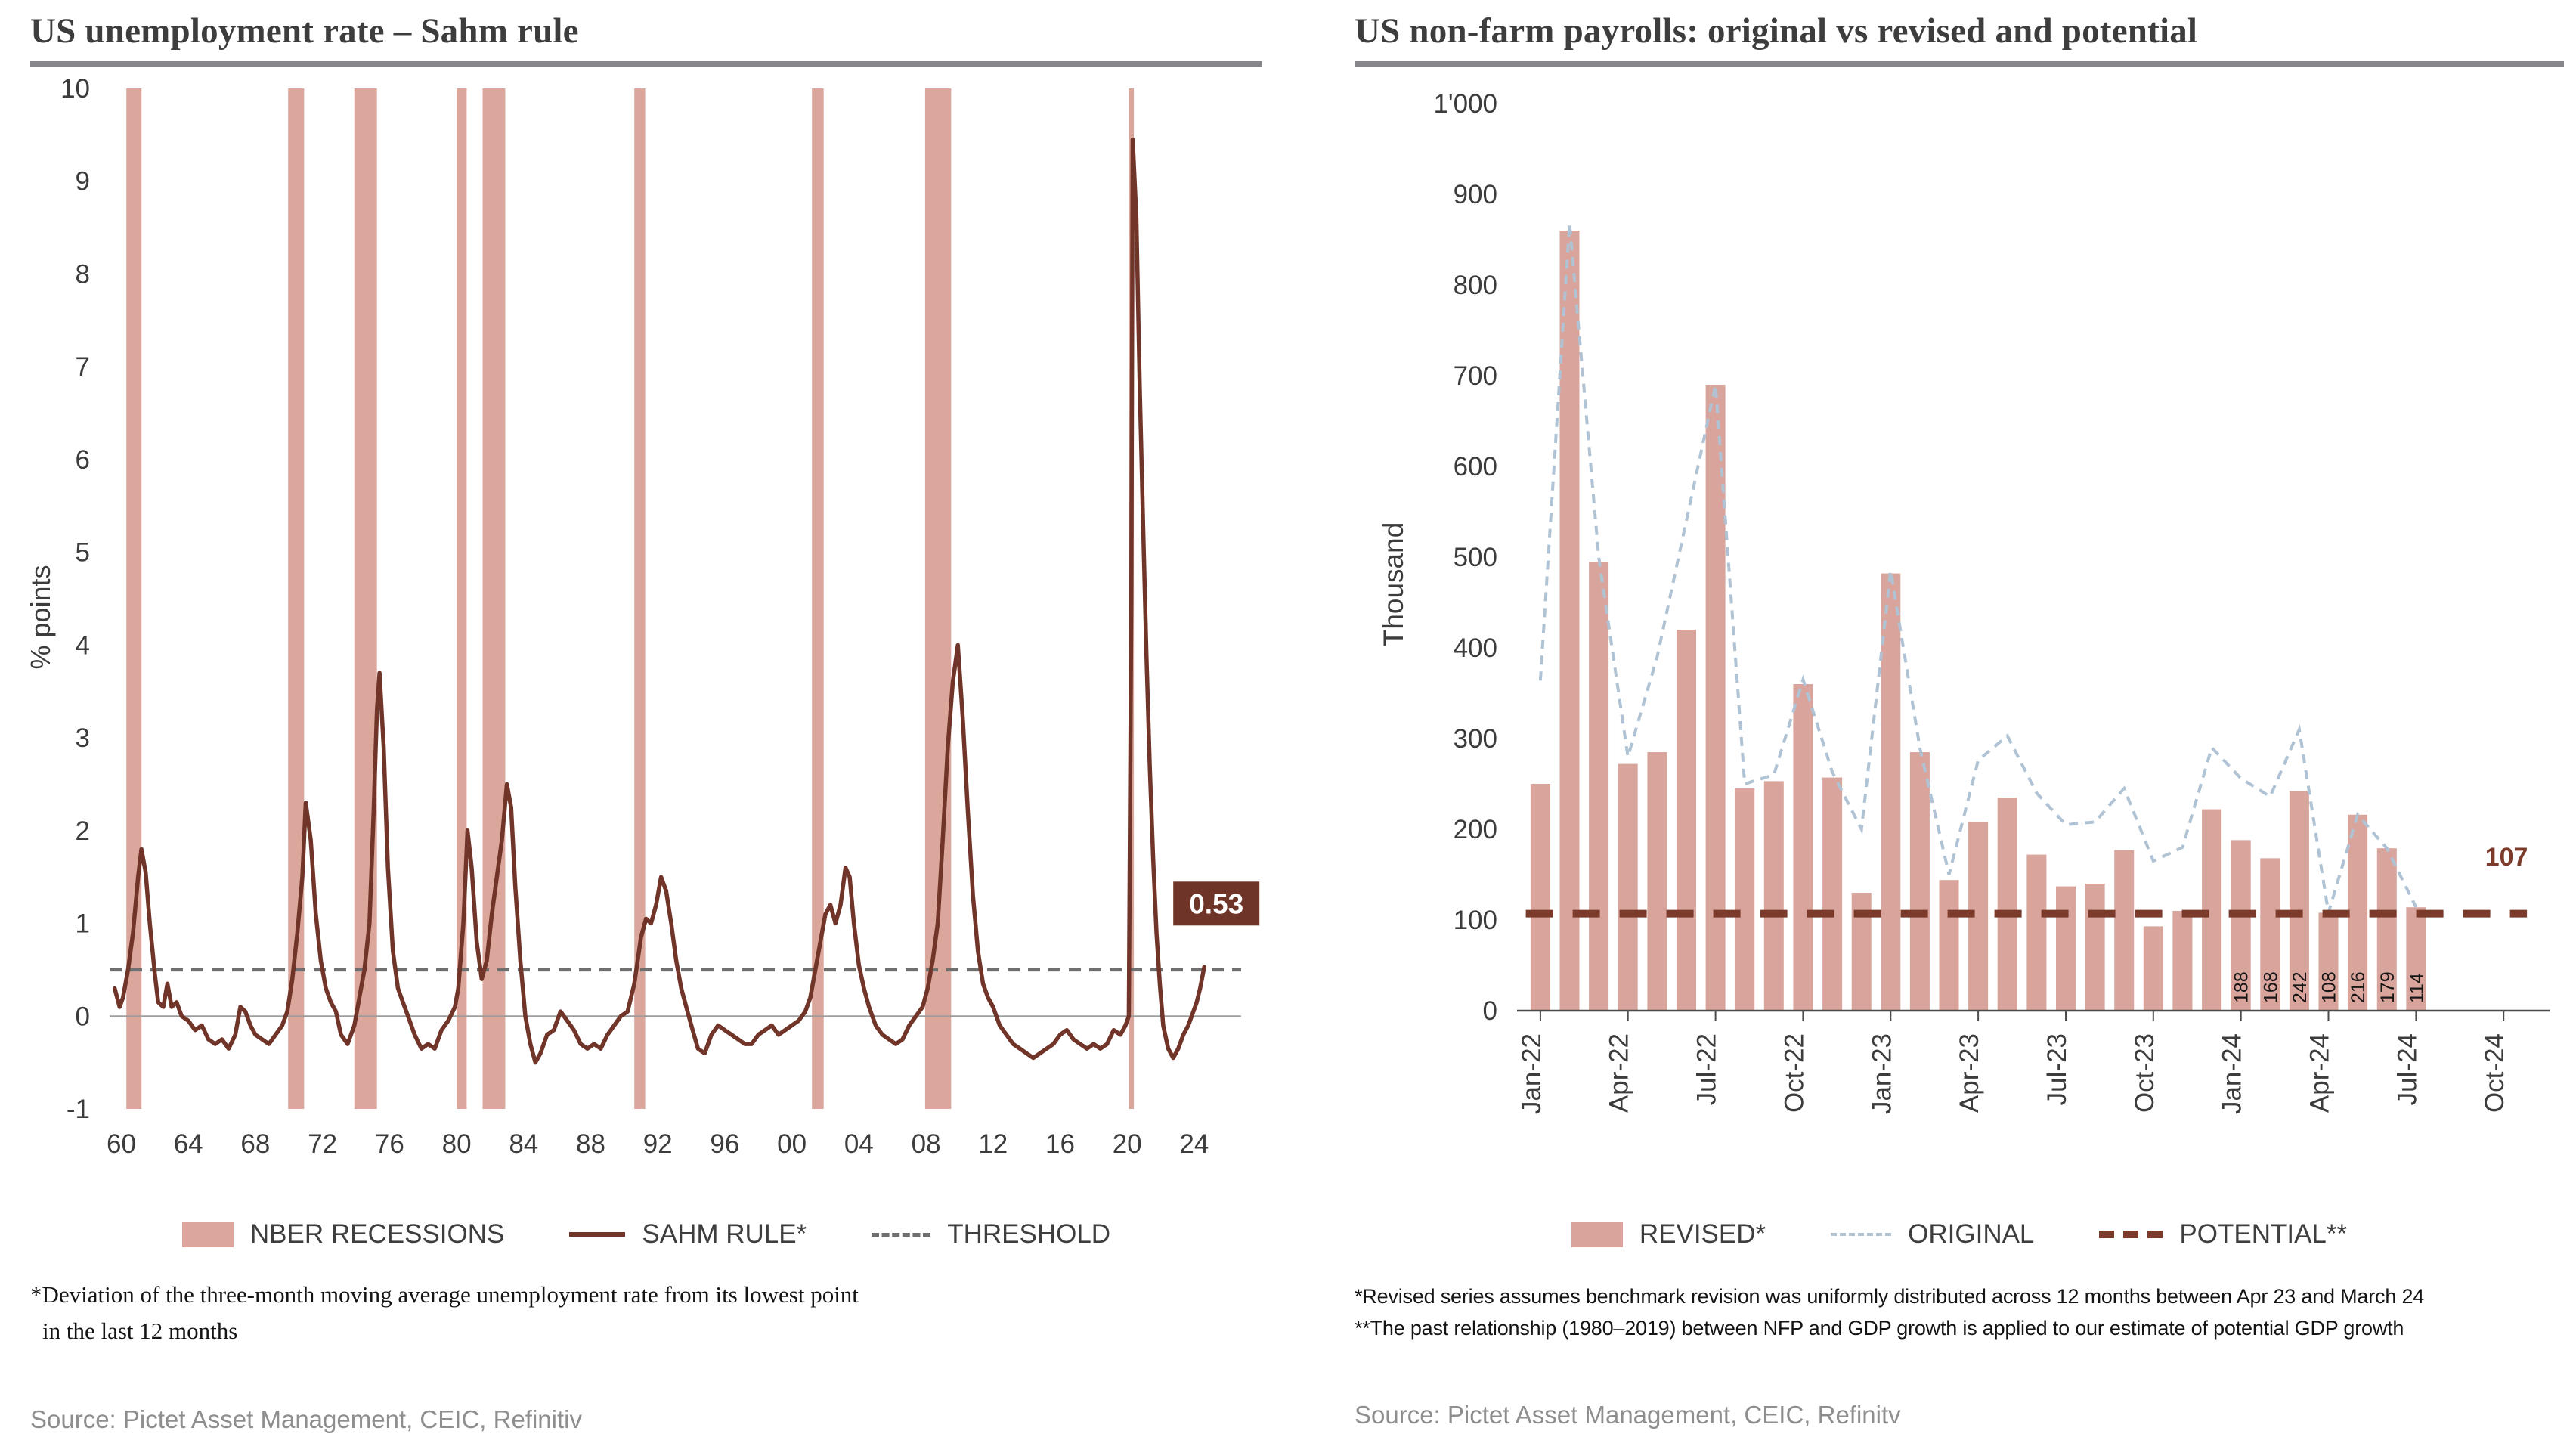  What do you see at coordinates (2416, 988) in the screenshot?
I see `svg-text: 114` at bounding box center [2416, 988].